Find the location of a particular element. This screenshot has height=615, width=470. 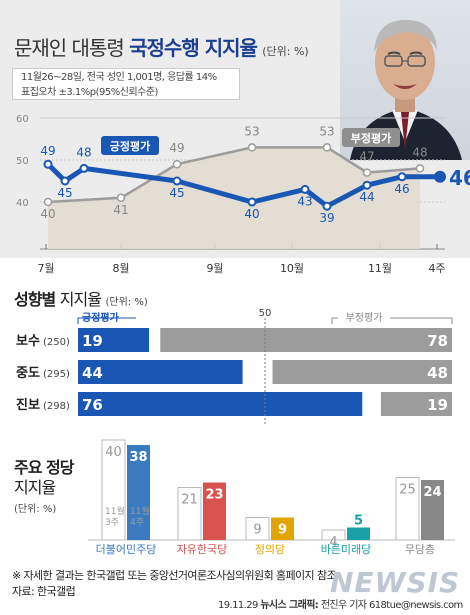

ideology-negative-value: 19 is located at coordinates (437, 405).